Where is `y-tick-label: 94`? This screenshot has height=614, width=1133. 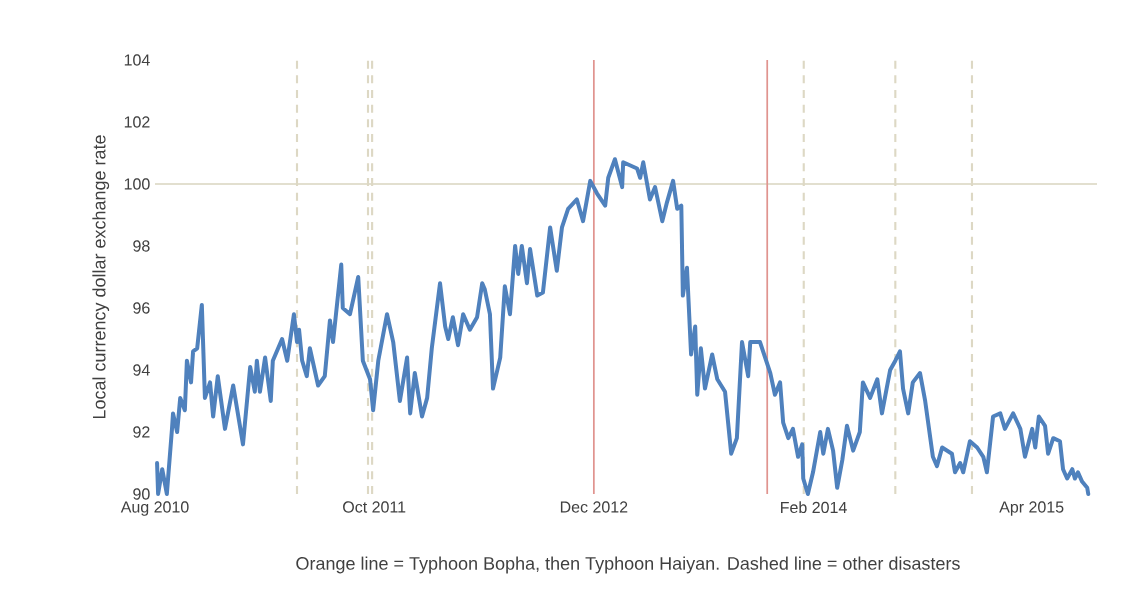 y-tick-label: 94 is located at coordinates (141, 370).